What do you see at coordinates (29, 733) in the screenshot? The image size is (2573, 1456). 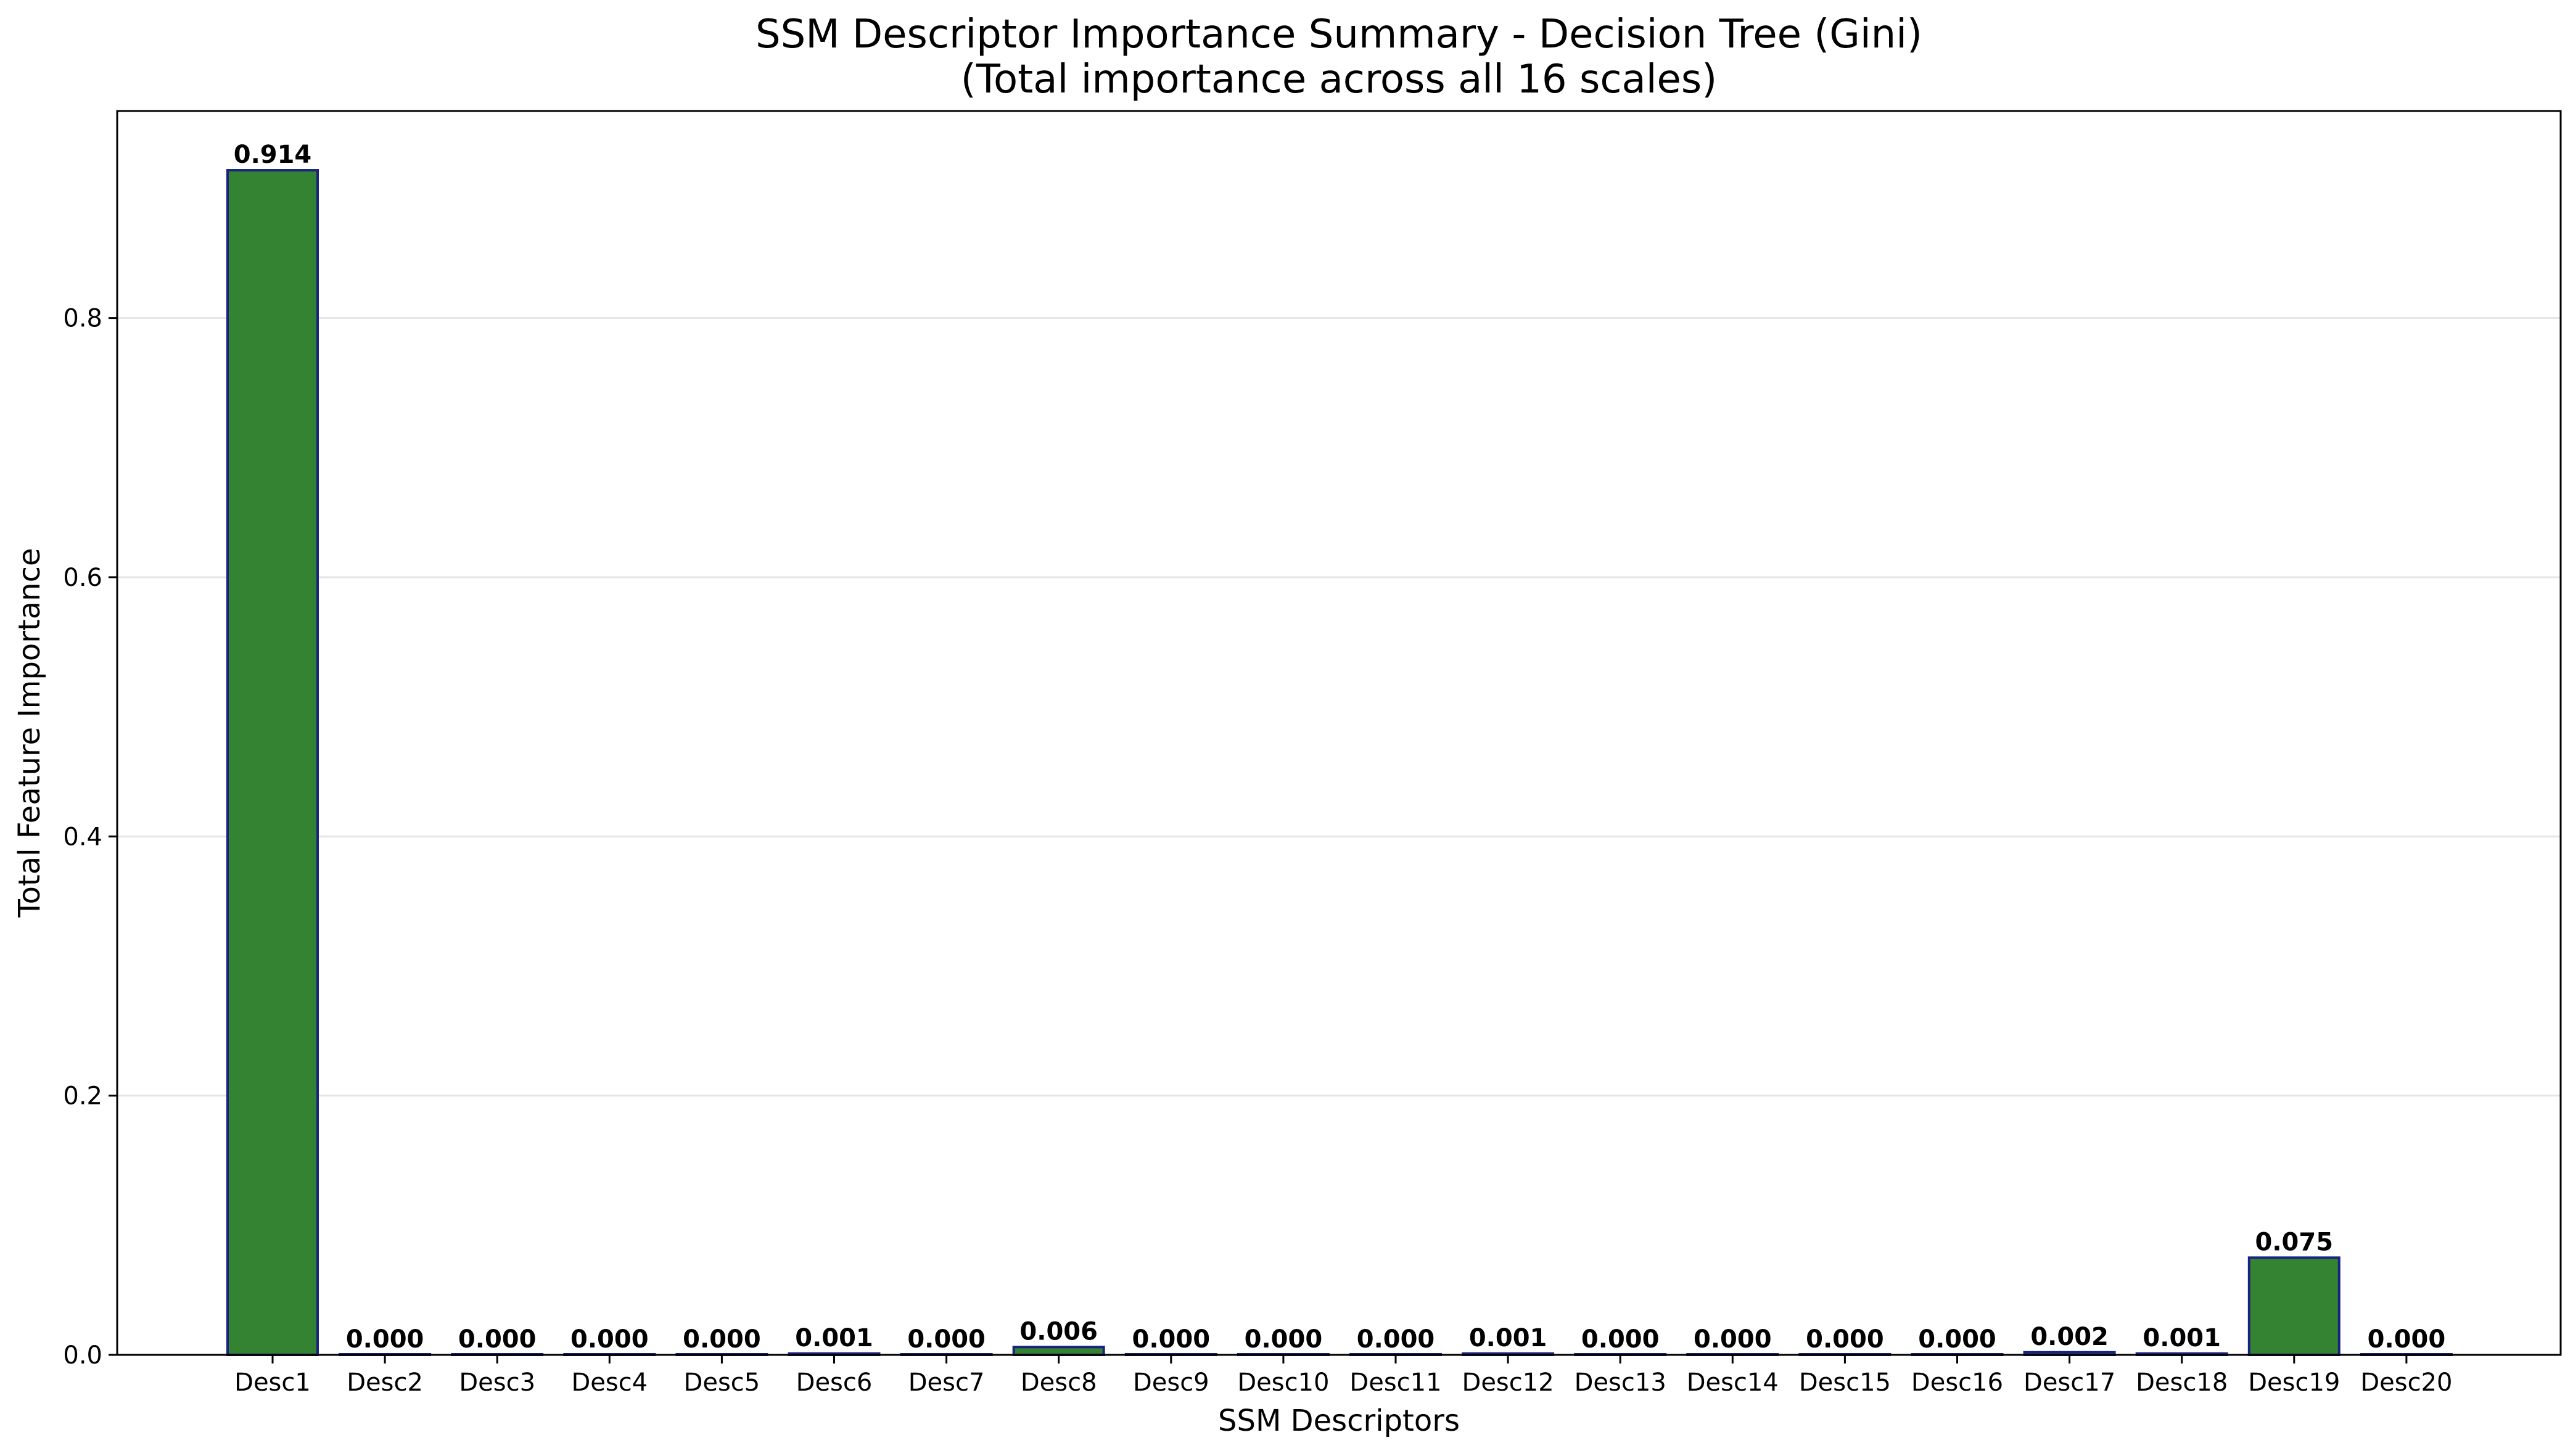 I see `y-axis-label: Total Feature Importance` at bounding box center [29, 733].